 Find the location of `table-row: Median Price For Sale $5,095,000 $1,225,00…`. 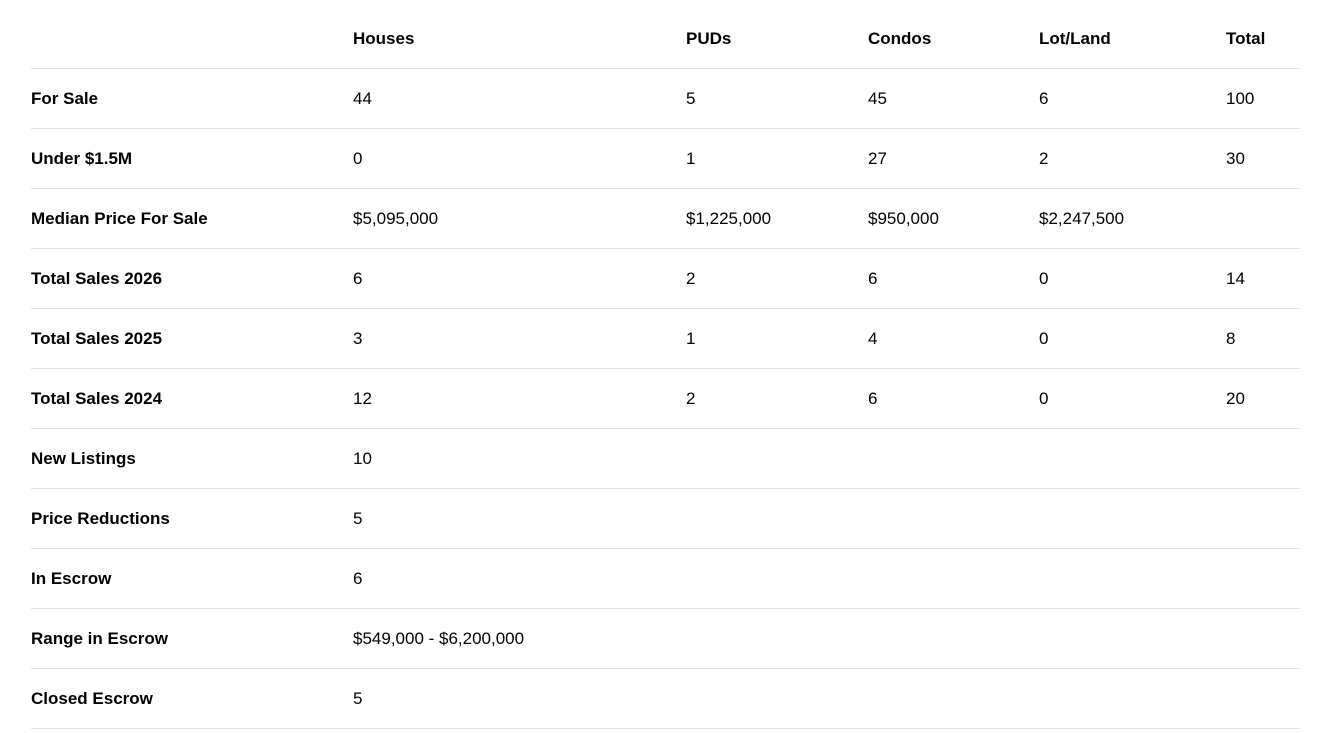

table-row: Median Price For Sale $5,095,000 $1,225,00… is located at coordinates (665, 218).